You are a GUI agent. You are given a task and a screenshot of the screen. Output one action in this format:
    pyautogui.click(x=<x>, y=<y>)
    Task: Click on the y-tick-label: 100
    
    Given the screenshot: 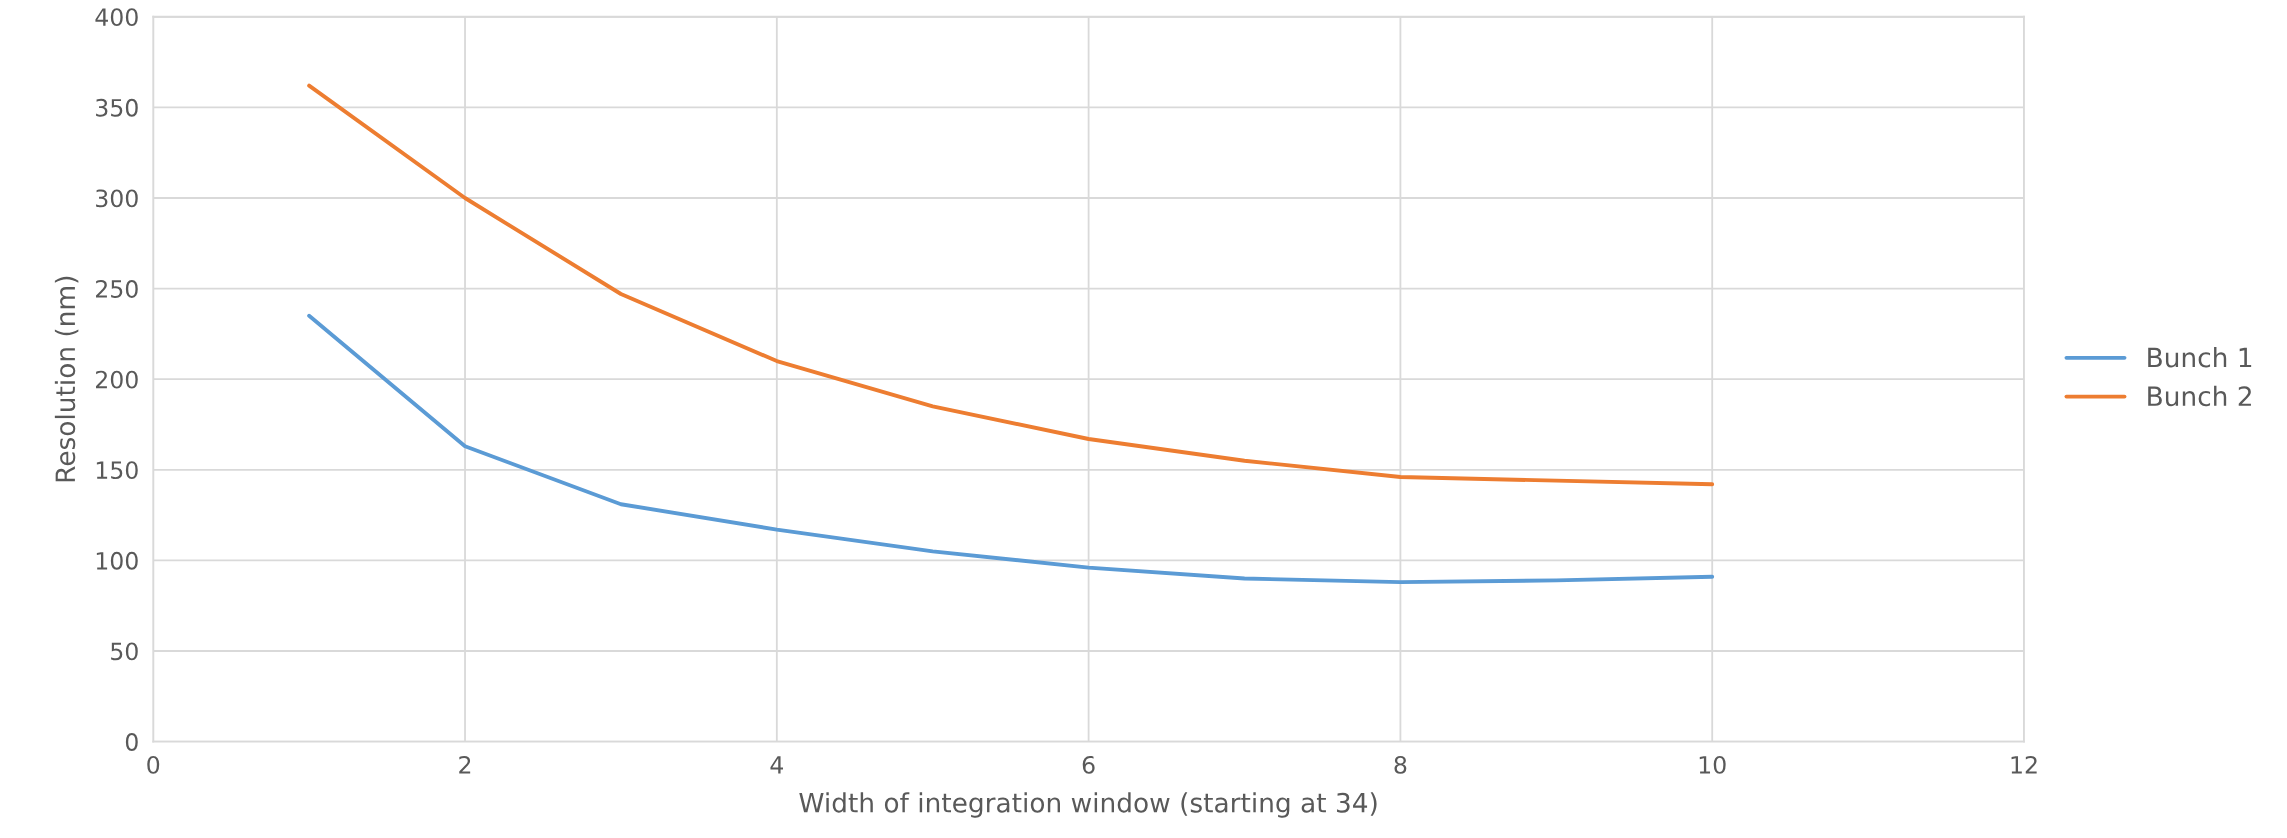 What is the action you would take?
    pyautogui.click(x=117, y=560)
    